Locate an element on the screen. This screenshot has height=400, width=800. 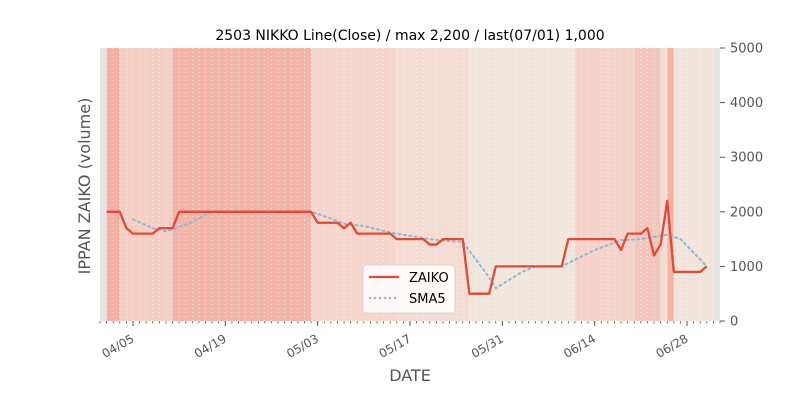
x-axis-label: DATE is located at coordinates (410, 375).